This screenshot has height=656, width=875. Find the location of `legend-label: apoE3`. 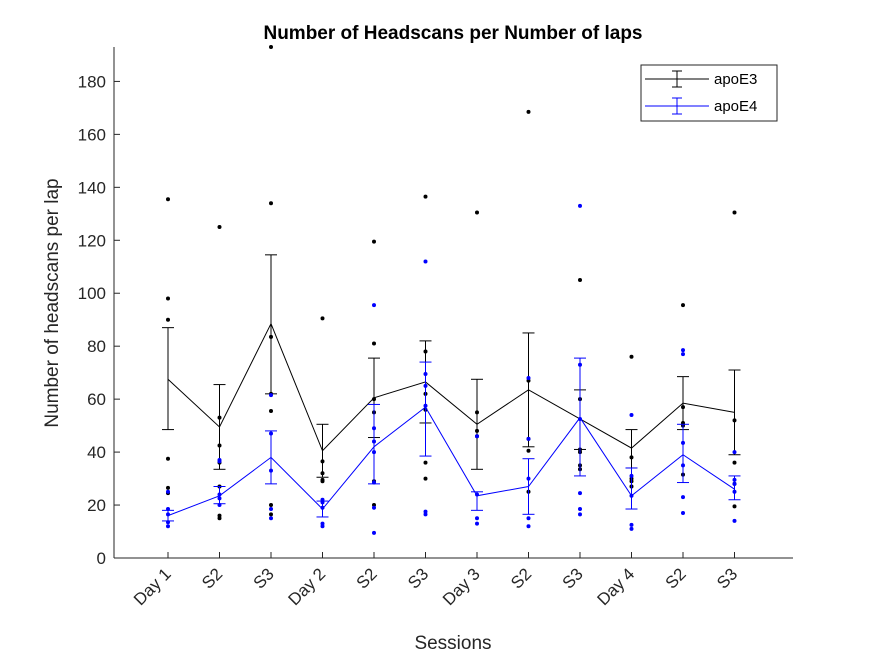

legend-label: apoE3 is located at coordinates (735, 79).